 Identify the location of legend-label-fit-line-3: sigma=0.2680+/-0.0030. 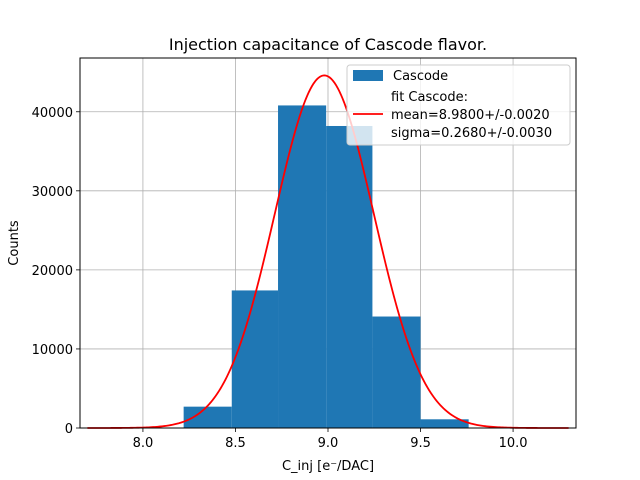
(471, 133).